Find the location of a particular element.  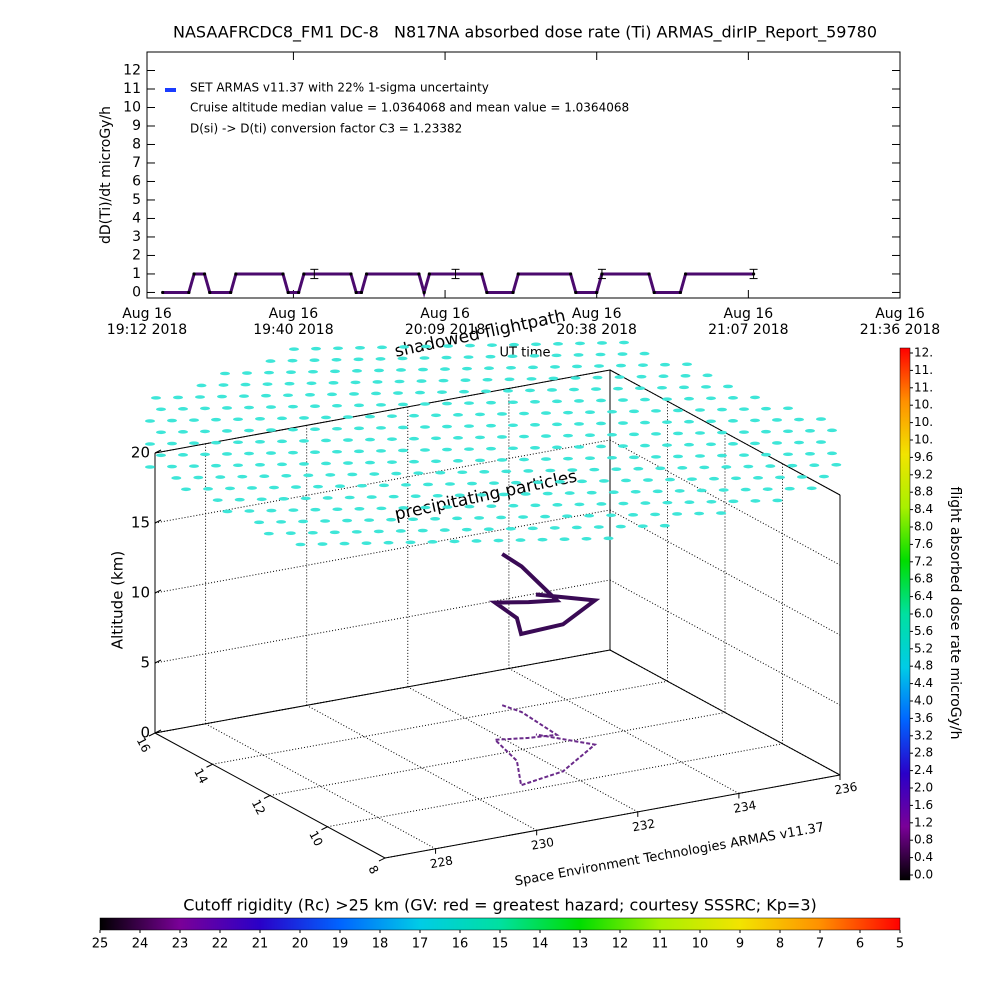

y-tick-label: 0 is located at coordinates (136, 292).